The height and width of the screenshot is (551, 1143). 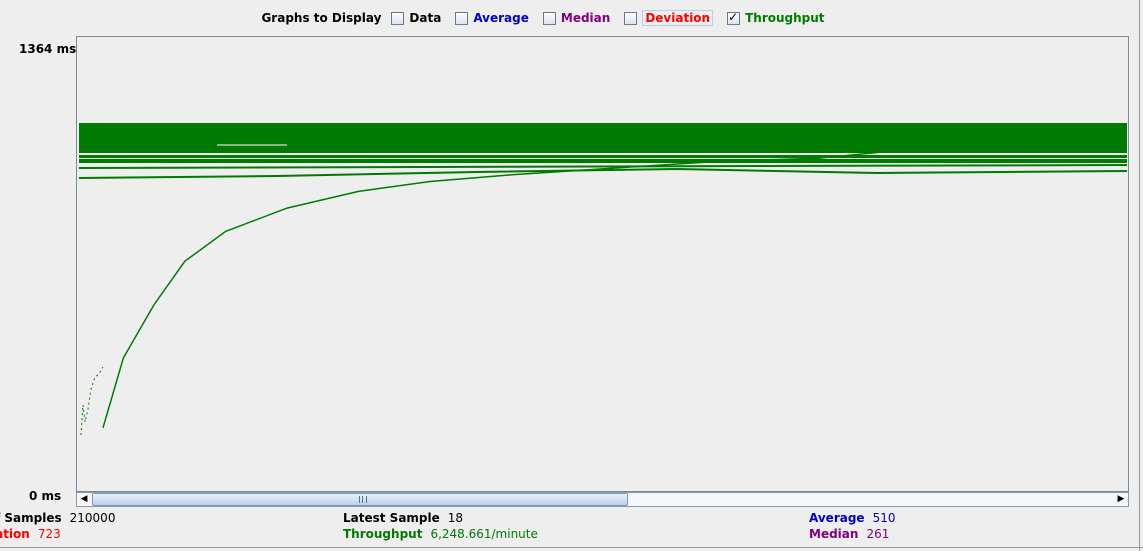 What do you see at coordinates (462, 18) in the screenshot?
I see `checkbox-average-box` at bounding box center [462, 18].